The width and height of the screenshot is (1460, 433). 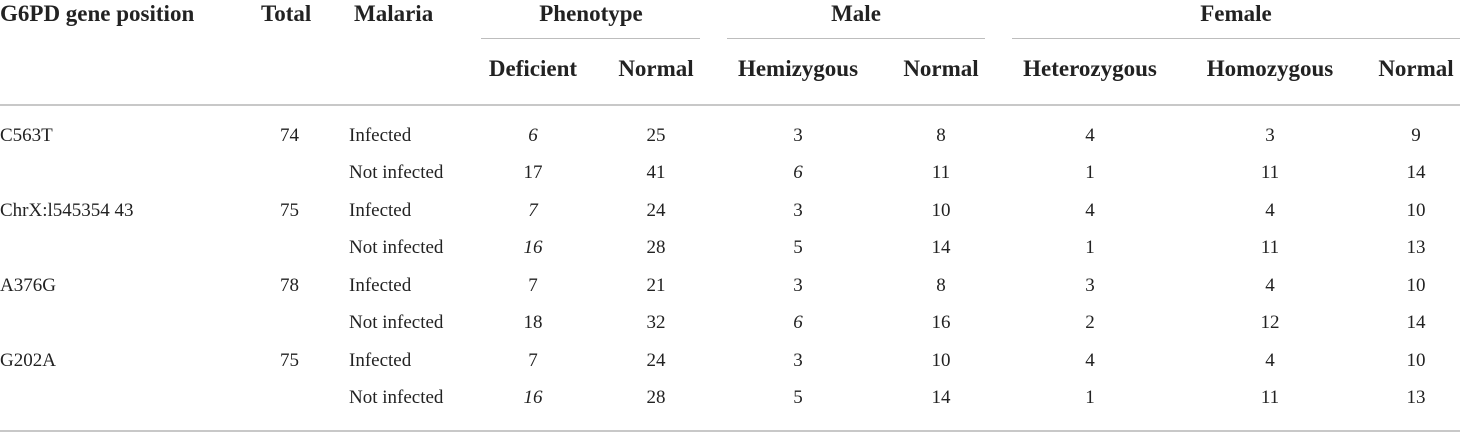 What do you see at coordinates (533, 135) in the screenshot?
I see `cell-deficient: 6` at bounding box center [533, 135].